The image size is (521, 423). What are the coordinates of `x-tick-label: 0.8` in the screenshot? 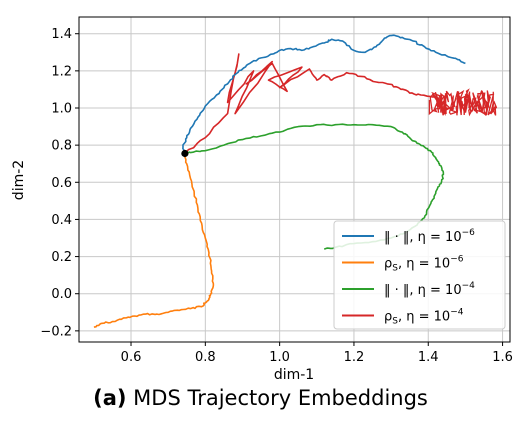 It's located at (205, 357).